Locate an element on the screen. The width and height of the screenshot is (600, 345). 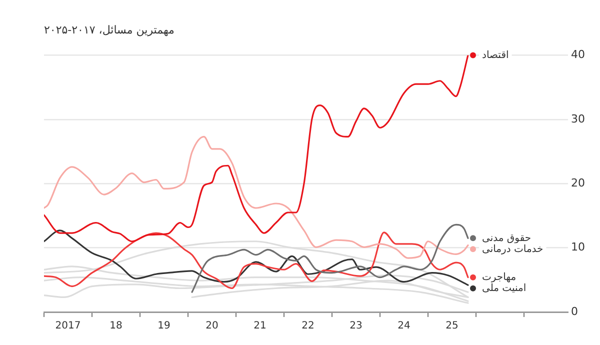
x-tick-label: 24 is located at coordinates (404, 326).